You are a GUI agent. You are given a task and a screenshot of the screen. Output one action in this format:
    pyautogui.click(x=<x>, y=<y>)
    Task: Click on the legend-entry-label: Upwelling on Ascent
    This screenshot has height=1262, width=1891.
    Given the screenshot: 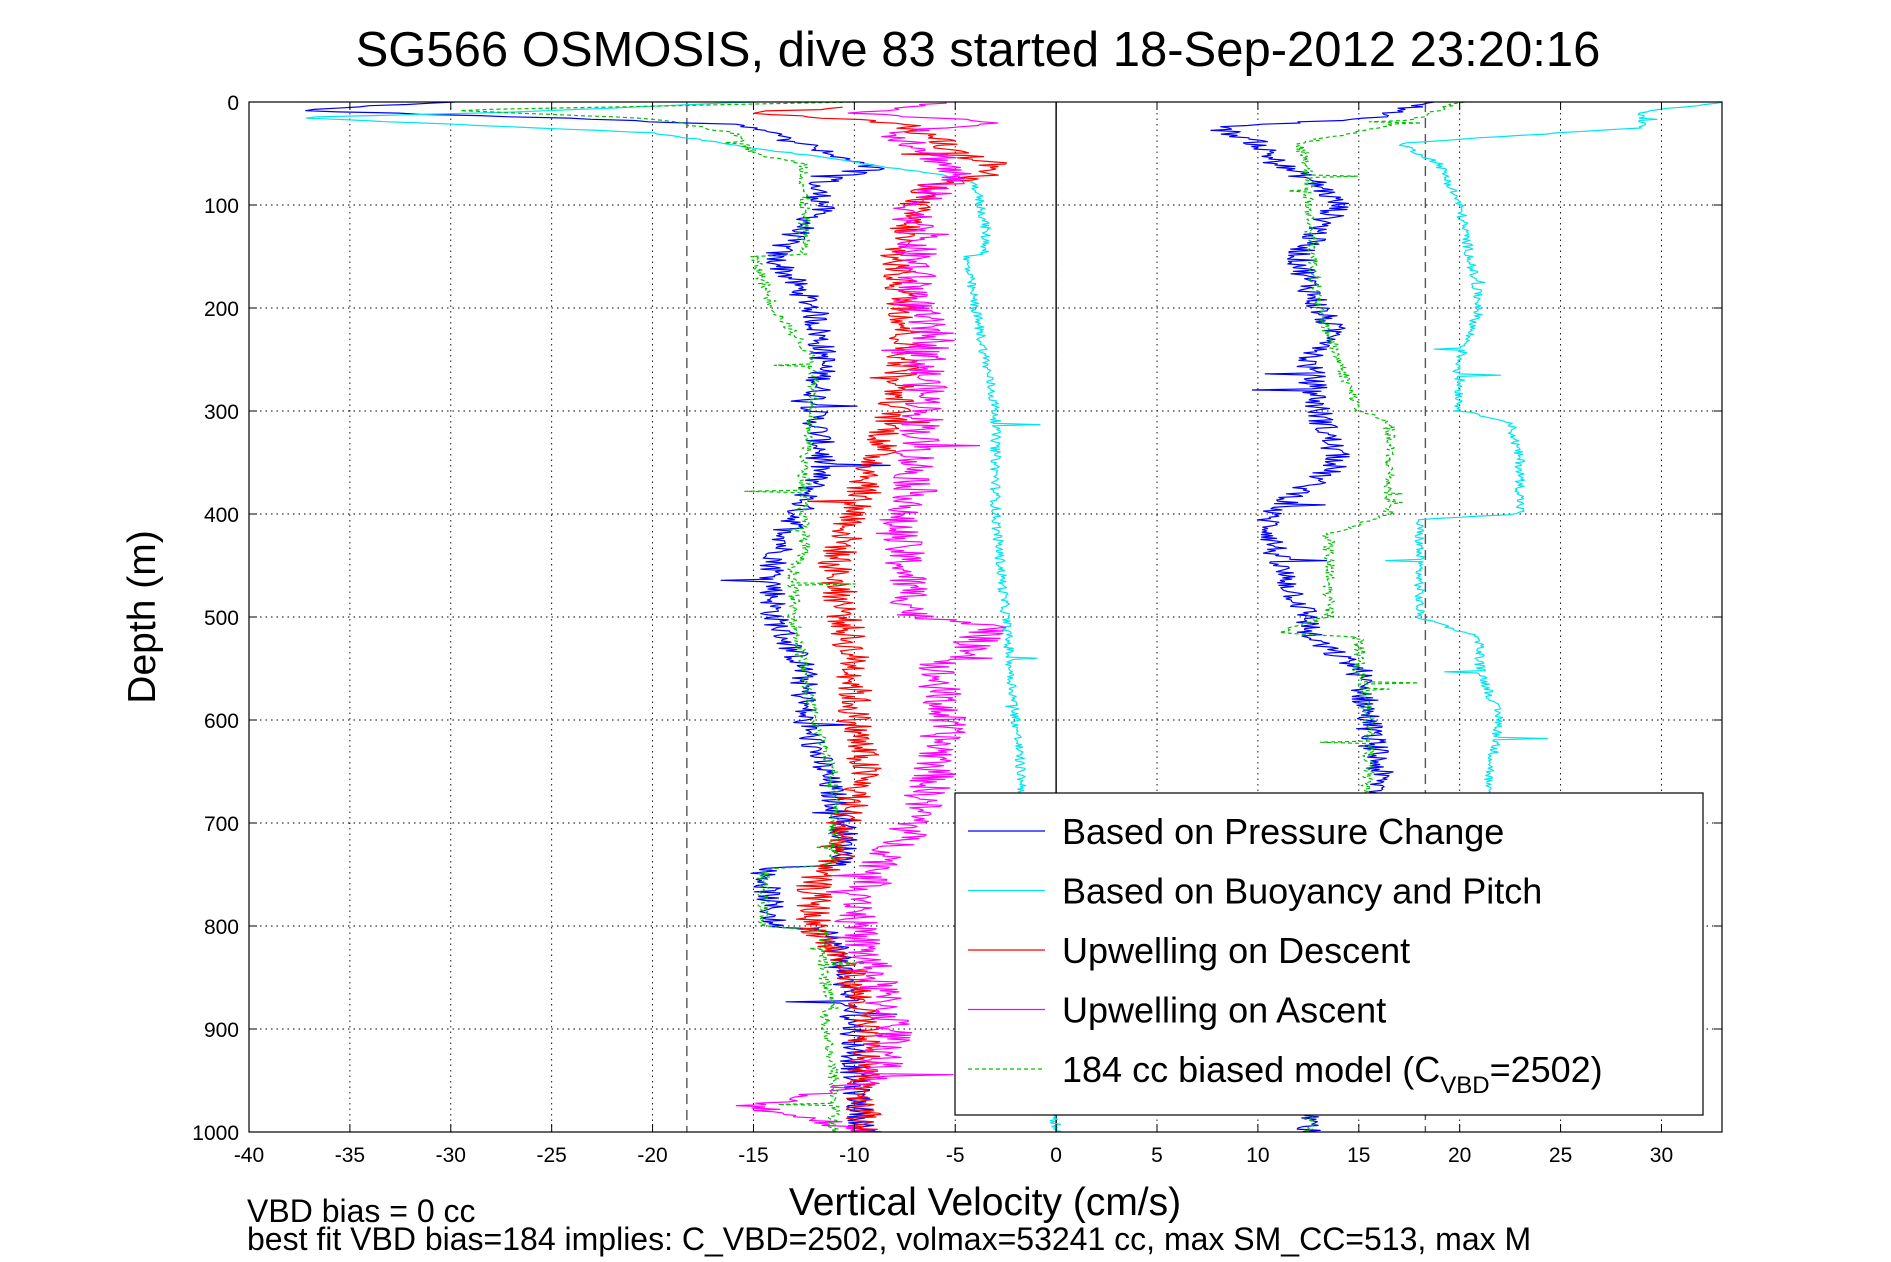 What is the action you would take?
    pyautogui.click(x=1224, y=1010)
    